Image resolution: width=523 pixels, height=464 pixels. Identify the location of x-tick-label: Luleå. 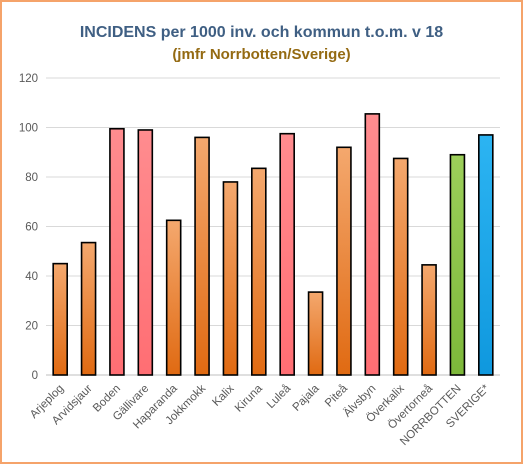
(279, 396).